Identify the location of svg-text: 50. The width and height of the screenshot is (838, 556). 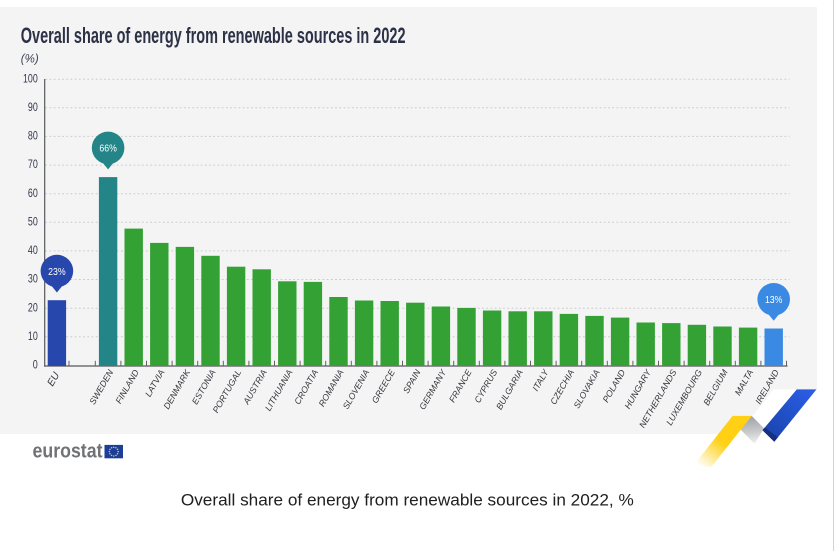
(33, 221).